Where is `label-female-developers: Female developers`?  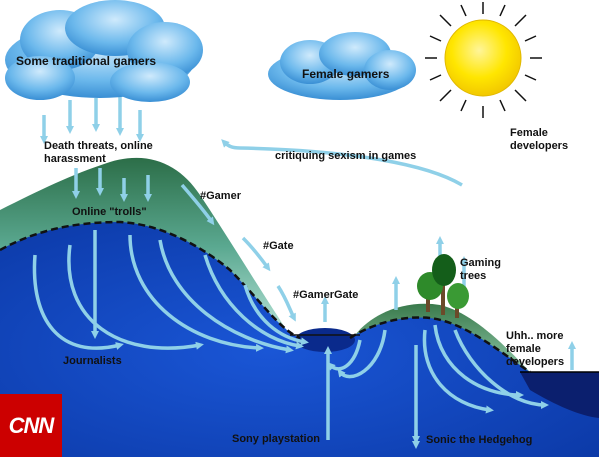
label-female-developers: Female developers is located at coordinates (539, 139).